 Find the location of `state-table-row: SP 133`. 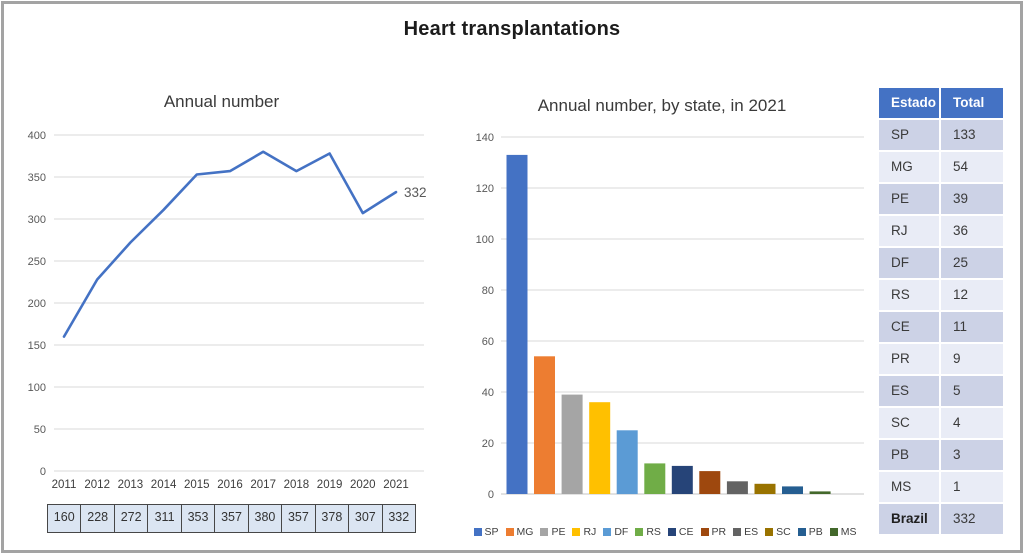

state-table-row: SP 133 is located at coordinates (941, 135).